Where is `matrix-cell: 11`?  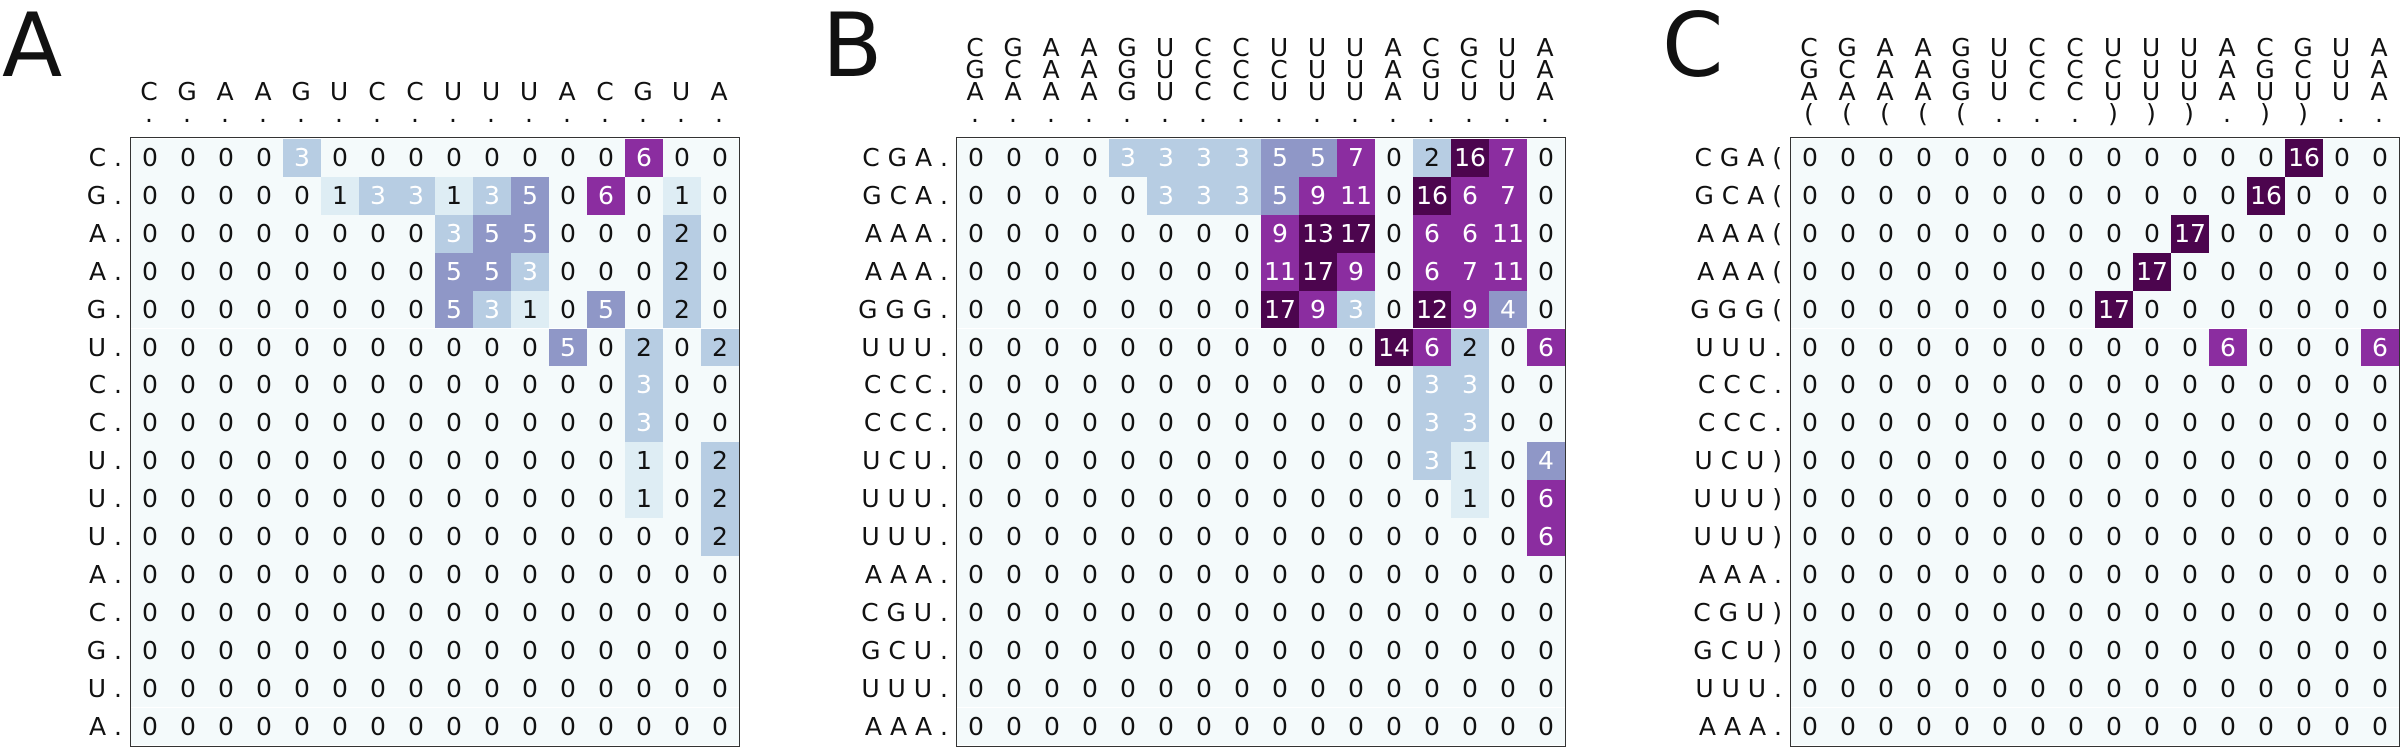
matrix-cell: 11 is located at coordinates (1508, 233).